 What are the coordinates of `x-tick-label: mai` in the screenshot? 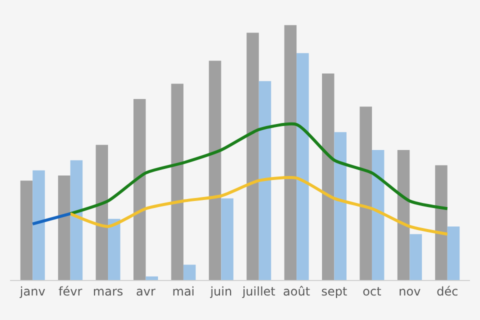 It's located at (183, 291).